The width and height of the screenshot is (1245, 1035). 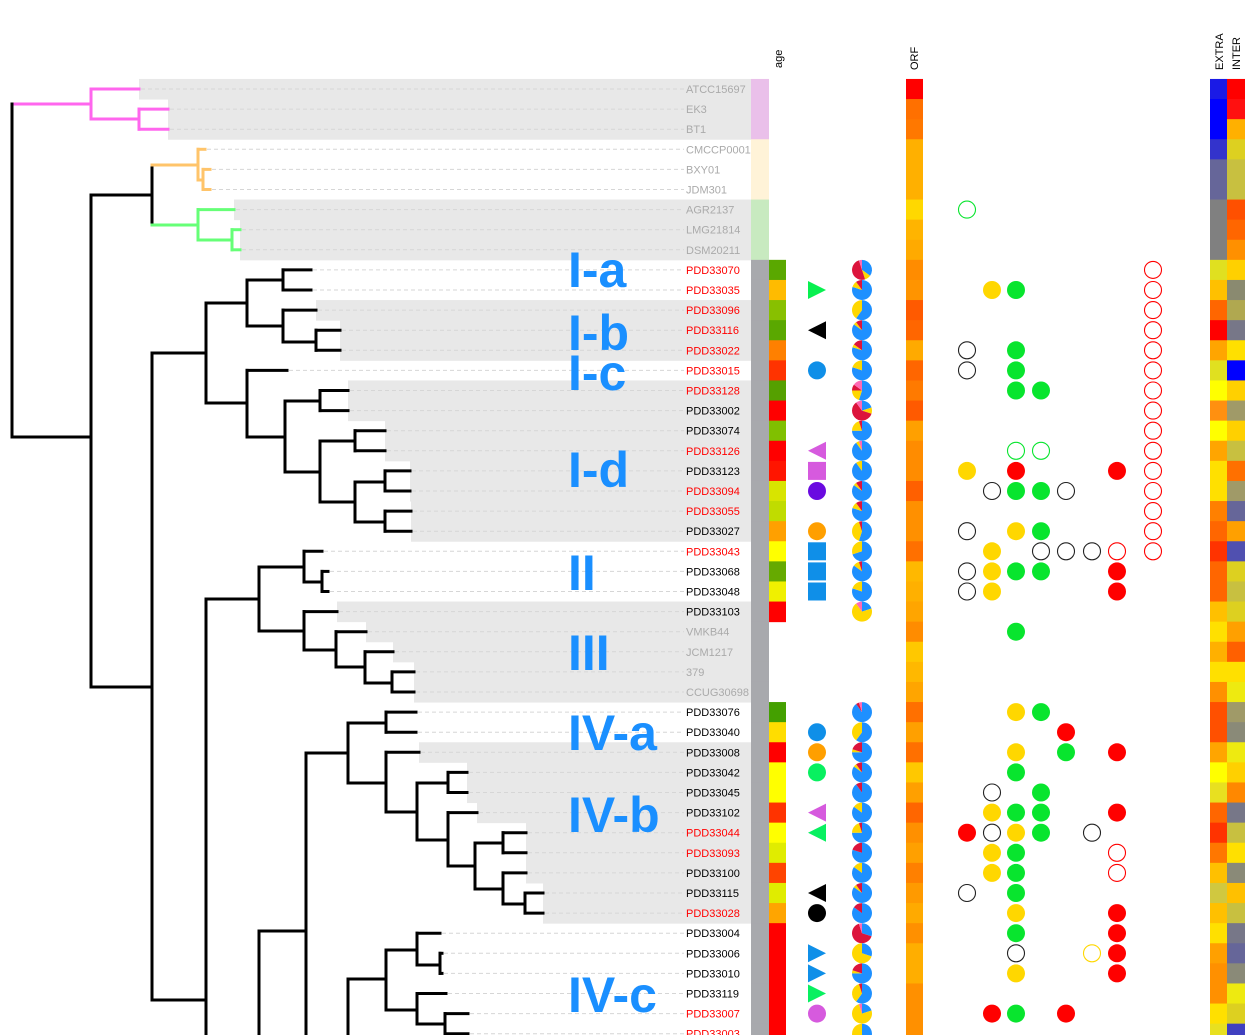 What do you see at coordinates (713, 351) in the screenshot?
I see `strain-label: PDD33022` at bounding box center [713, 351].